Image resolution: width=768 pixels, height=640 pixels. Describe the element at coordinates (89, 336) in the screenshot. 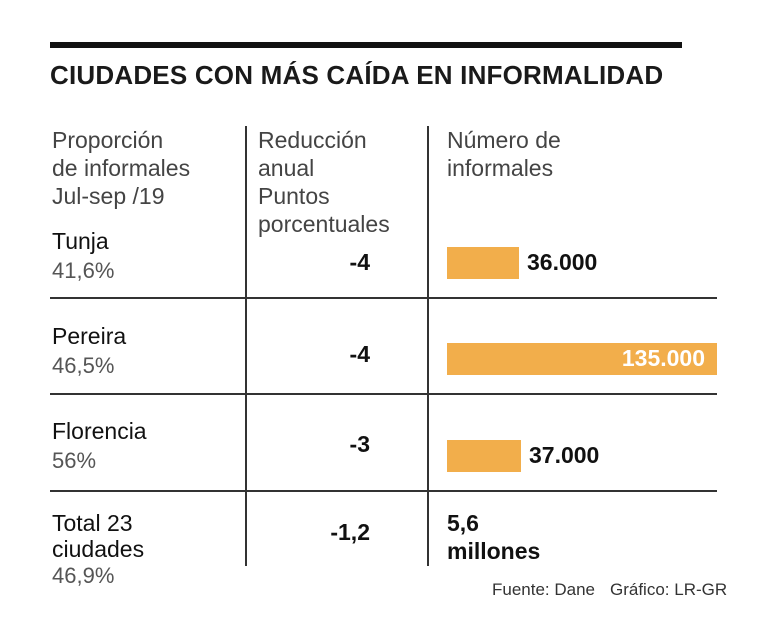

I see `city-name: Pereira` at that location.